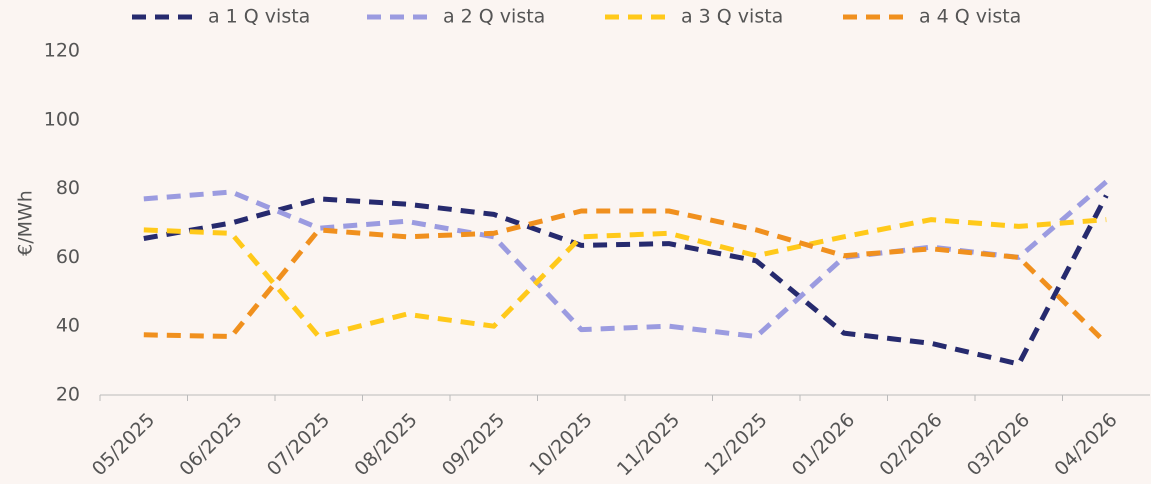 Image resolution: width=1151 pixels, height=484 pixels. I want to click on y-tick-label: 80, so click(68, 188).